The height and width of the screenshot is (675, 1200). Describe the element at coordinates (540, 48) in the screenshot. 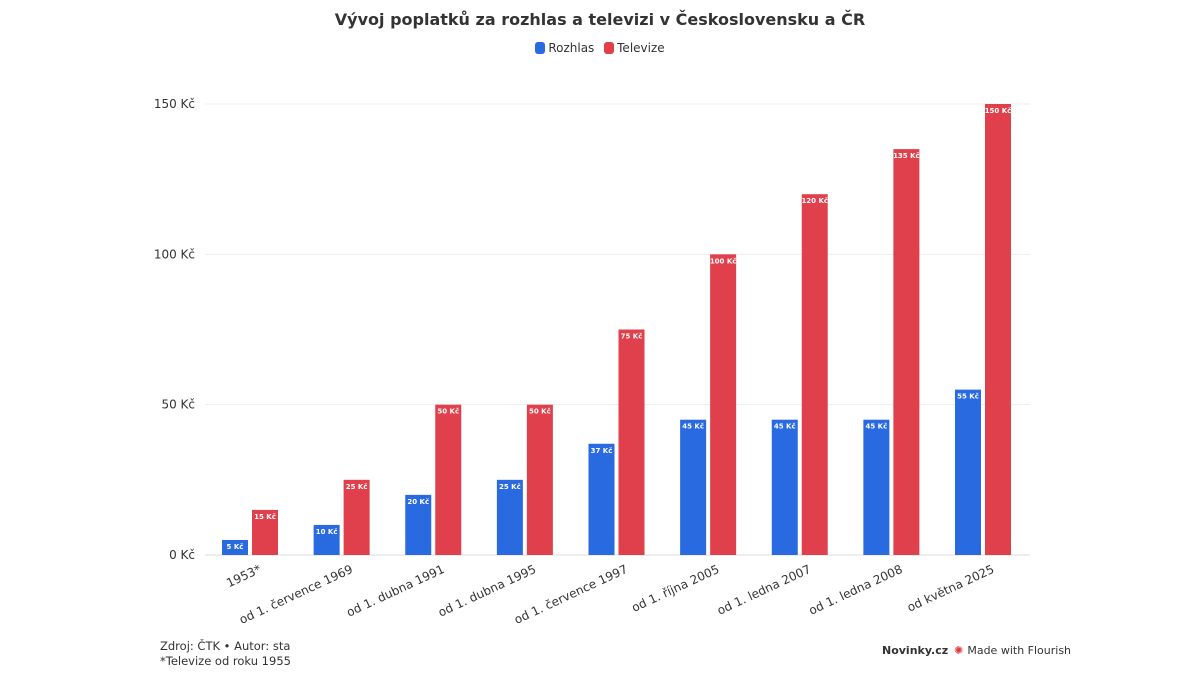

I see `legend-swatch-rozhlas` at that location.